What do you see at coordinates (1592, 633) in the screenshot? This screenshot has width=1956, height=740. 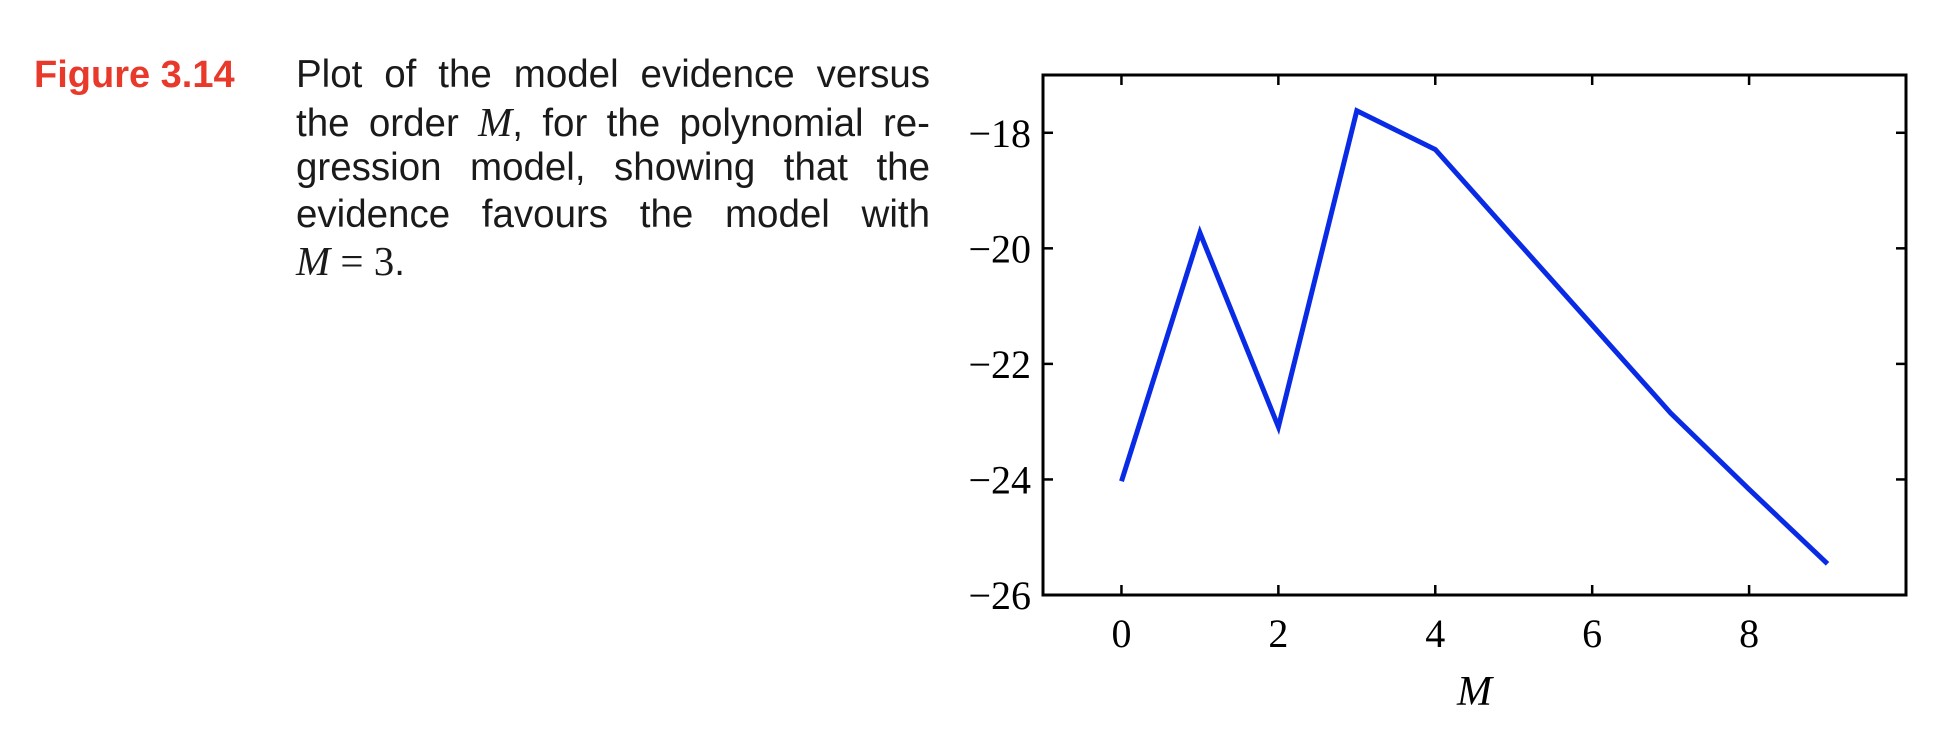 I see `x-tick-label: 6` at bounding box center [1592, 633].